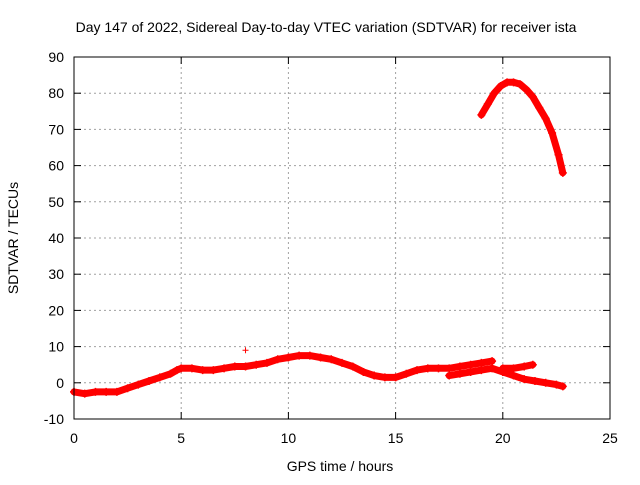 The width and height of the screenshot is (640, 485). Describe the element at coordinates (60, 383) in the screenshot. I see `y-tick-label: 0` at that location.